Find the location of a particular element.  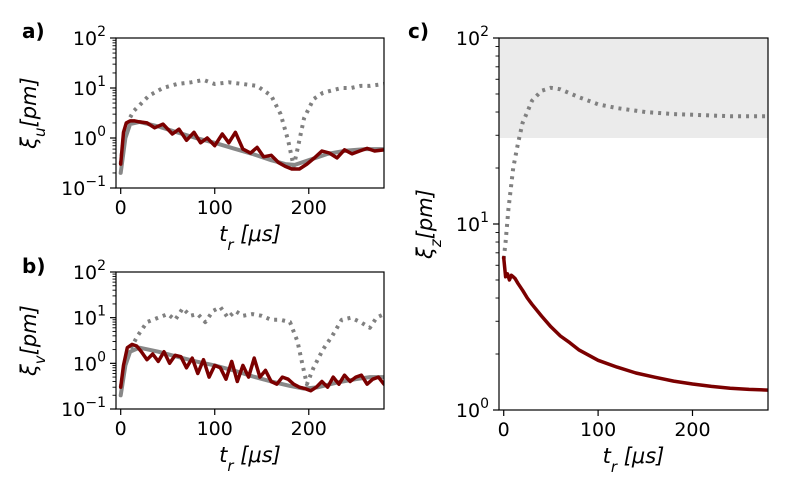

panel-label-a: a) is located at coordinates (33, 31).